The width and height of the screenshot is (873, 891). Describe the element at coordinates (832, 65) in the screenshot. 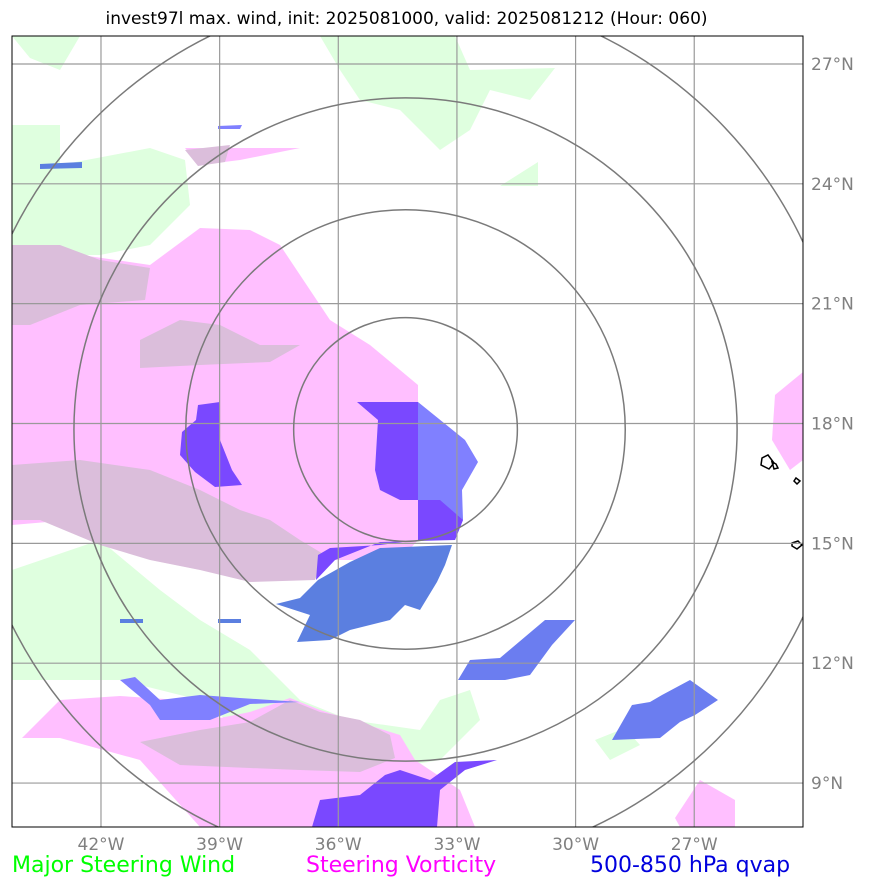

I see `latitude-tick-label: 27°N` at that location.